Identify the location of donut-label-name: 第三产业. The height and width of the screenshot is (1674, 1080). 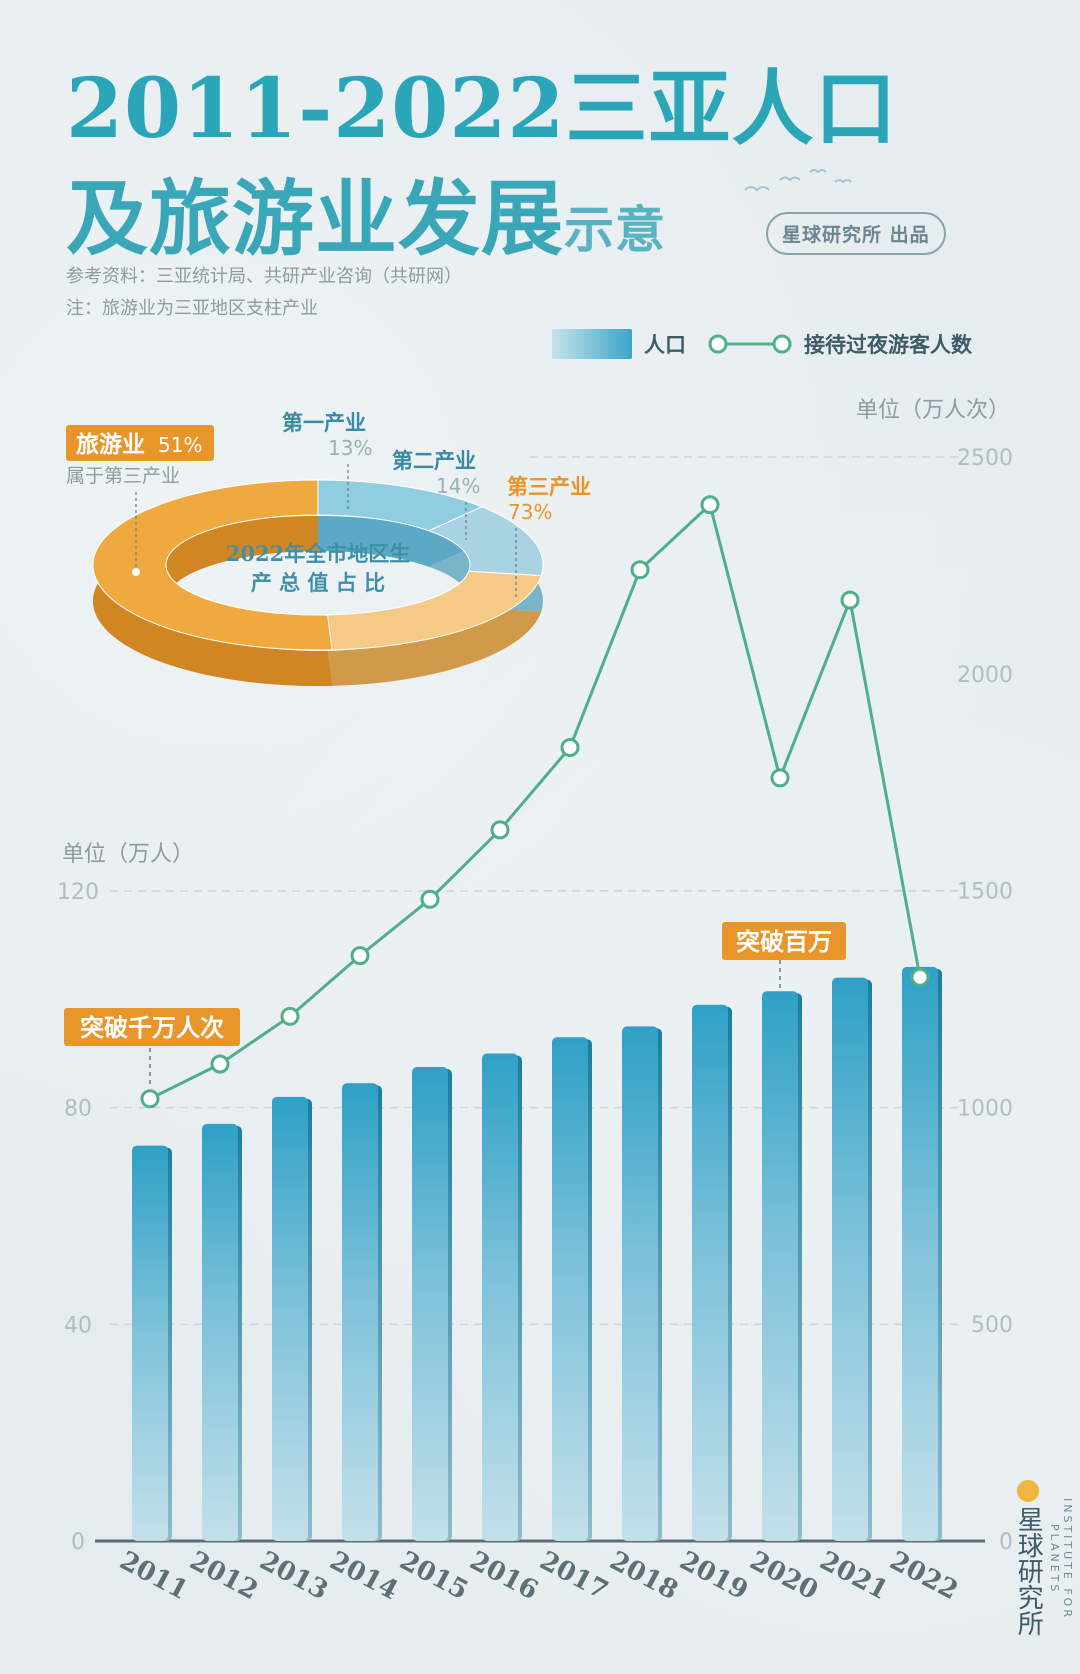
(549, 486).